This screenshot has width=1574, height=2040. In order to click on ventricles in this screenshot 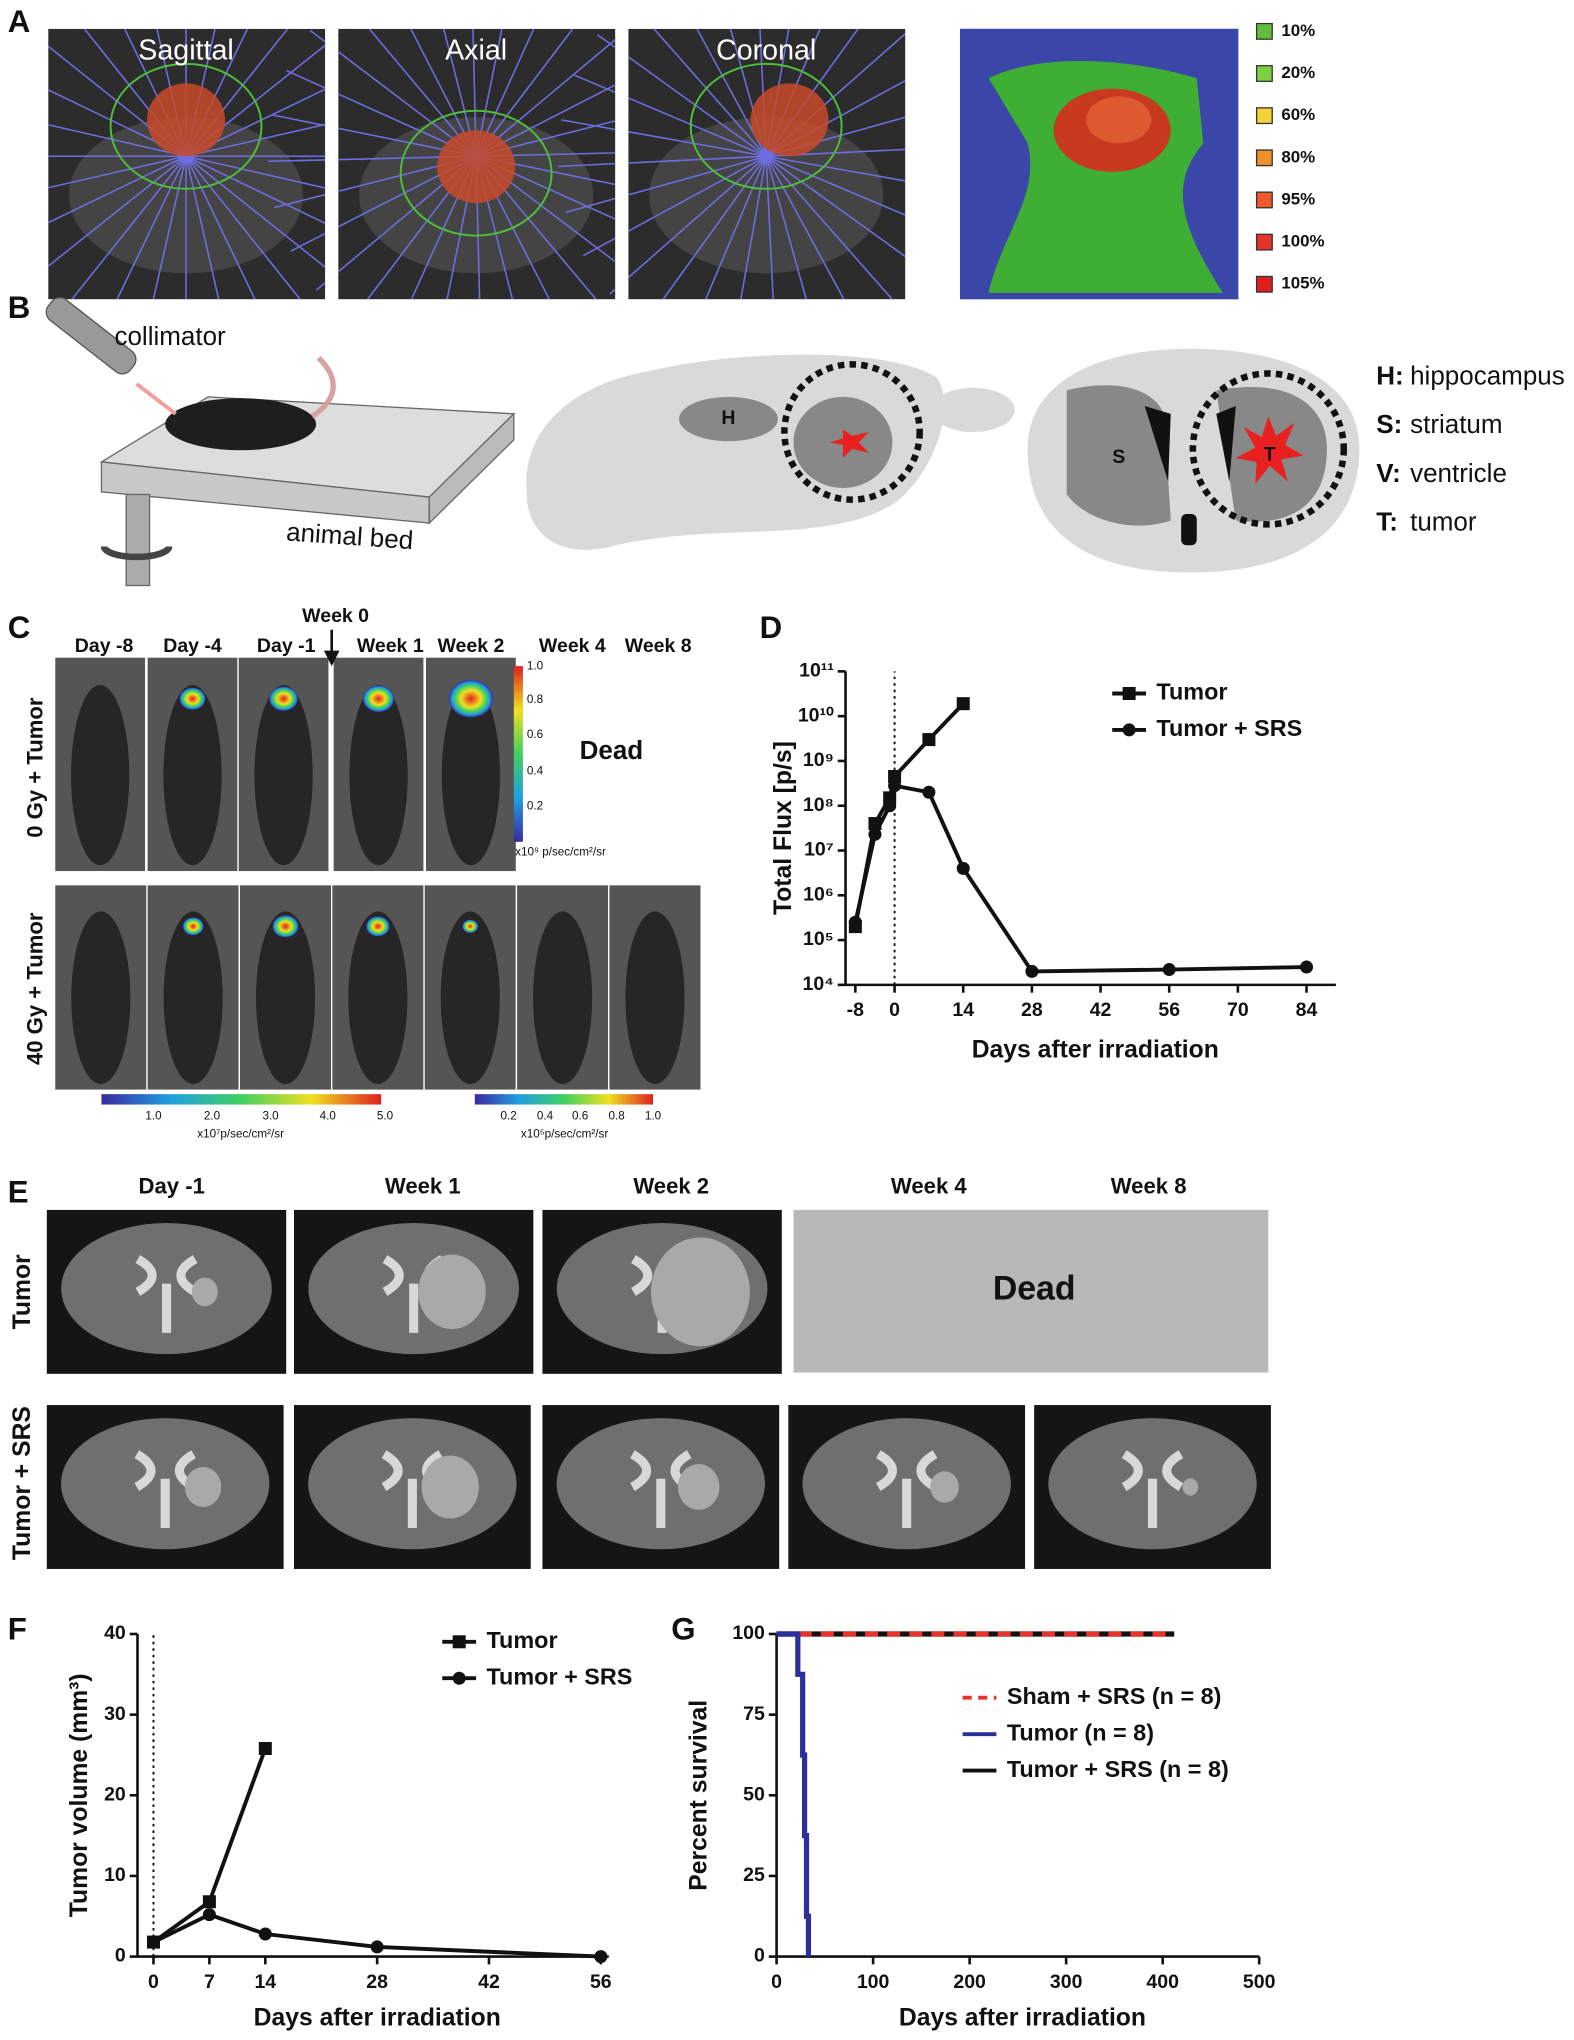, I will do `click(1152, 1489)`.